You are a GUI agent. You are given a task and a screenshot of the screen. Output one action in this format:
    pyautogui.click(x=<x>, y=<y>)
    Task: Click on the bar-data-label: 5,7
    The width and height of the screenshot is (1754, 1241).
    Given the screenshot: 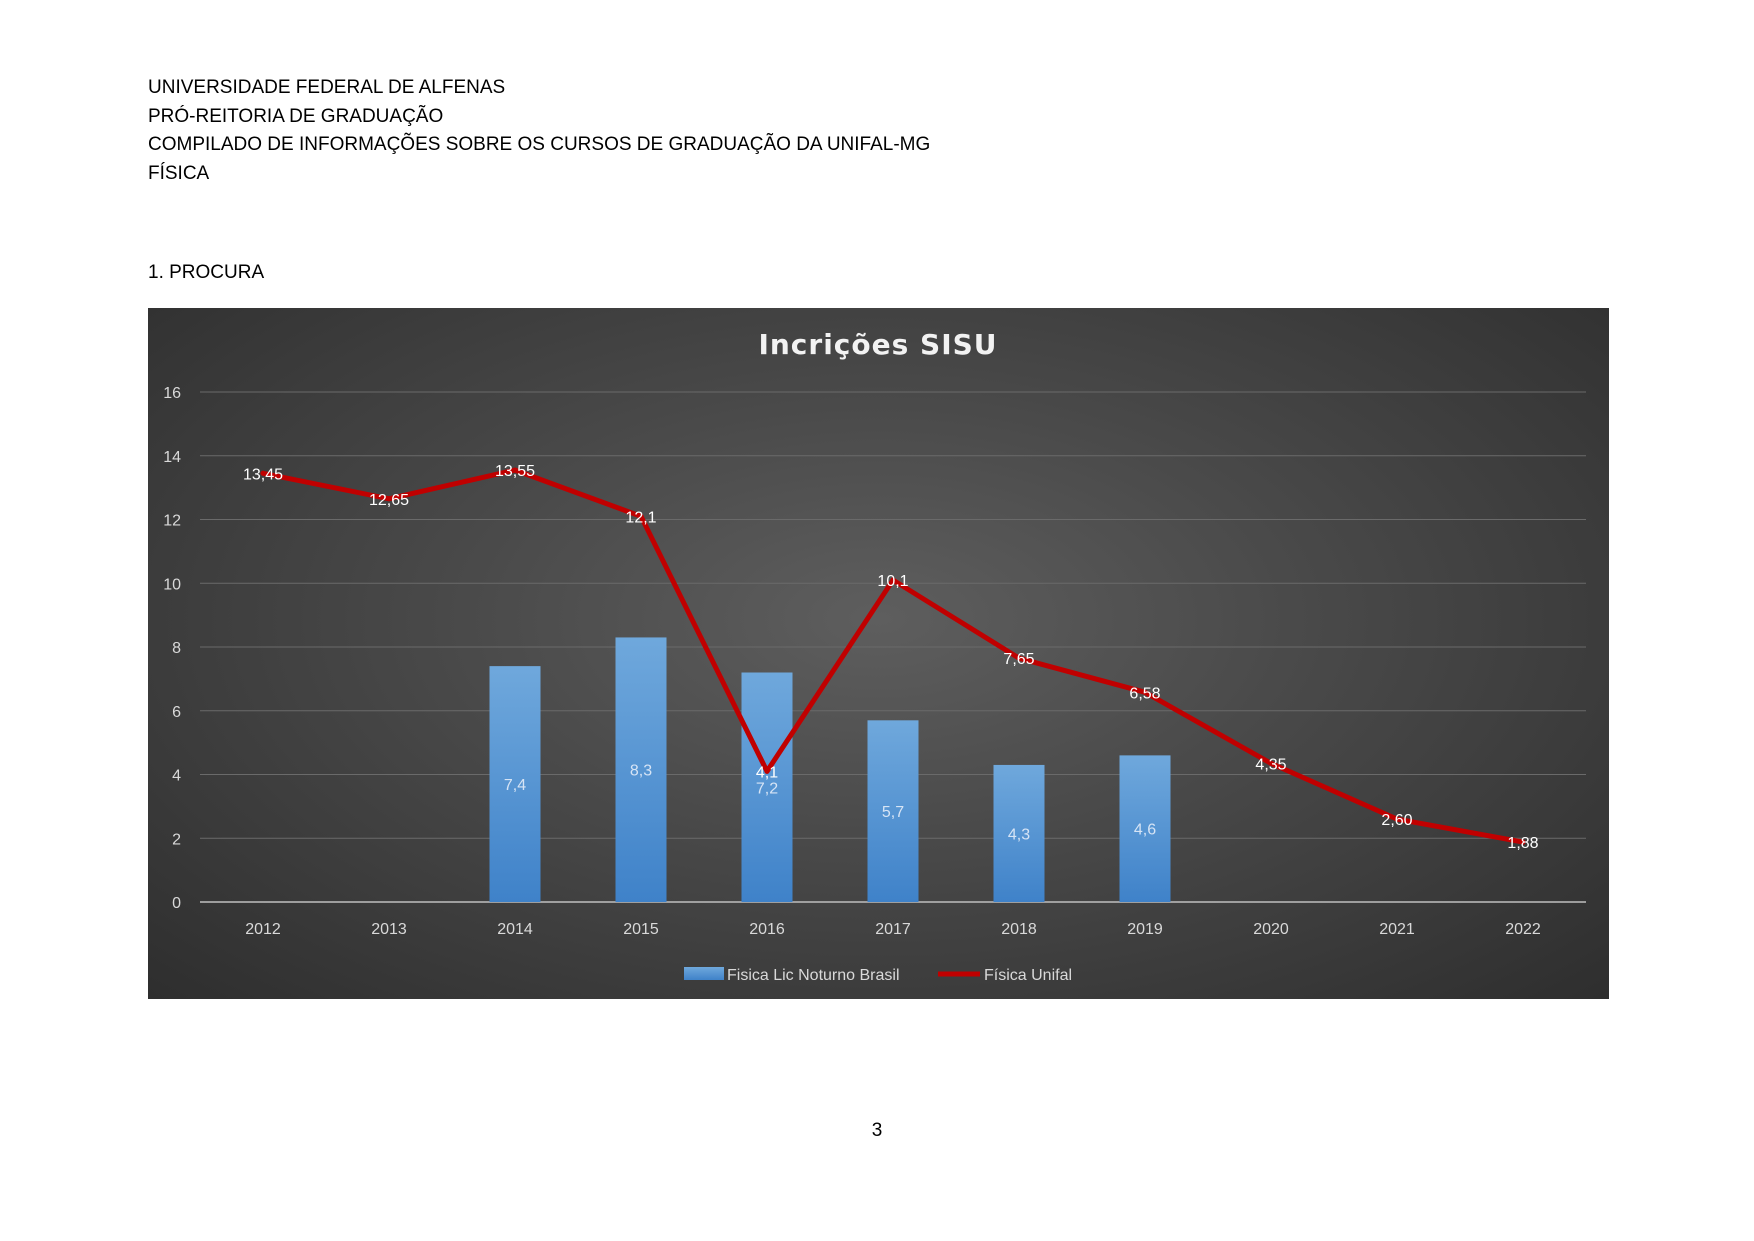 What is the action you would take?
    pyautogui.click(x=893, y=812)
    